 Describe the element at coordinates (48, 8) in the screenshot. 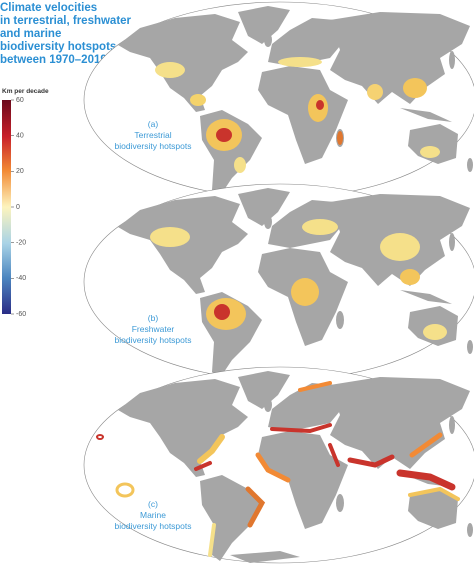

I see `title-line: Climate velocities` at that location.